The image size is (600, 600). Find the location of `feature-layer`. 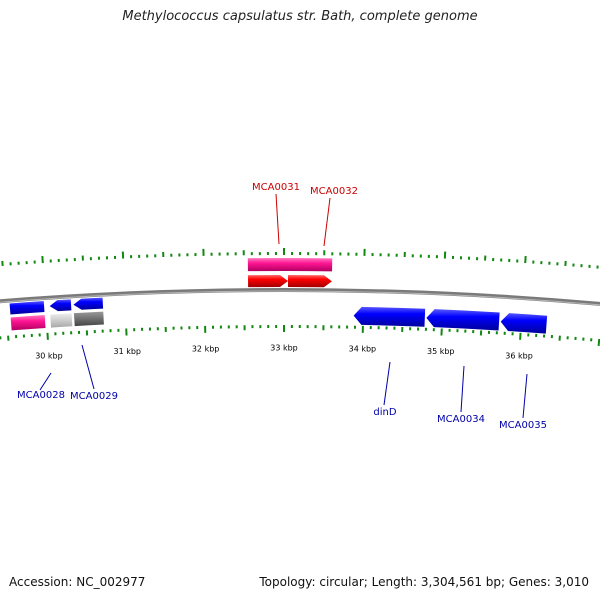

feature-layer is located at coordinates (278, 295).